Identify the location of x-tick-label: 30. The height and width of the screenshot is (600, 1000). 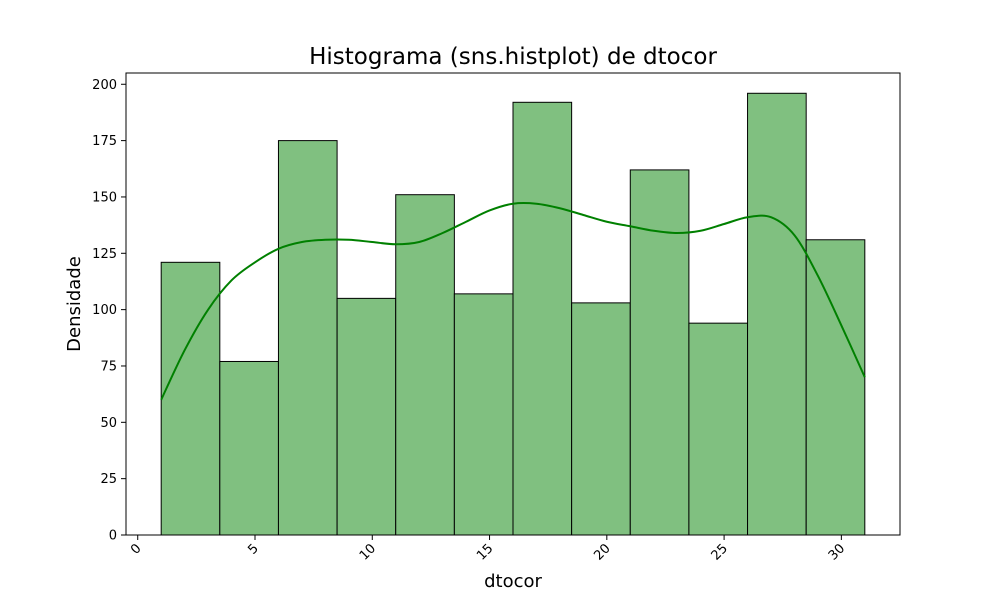
(837, 552).